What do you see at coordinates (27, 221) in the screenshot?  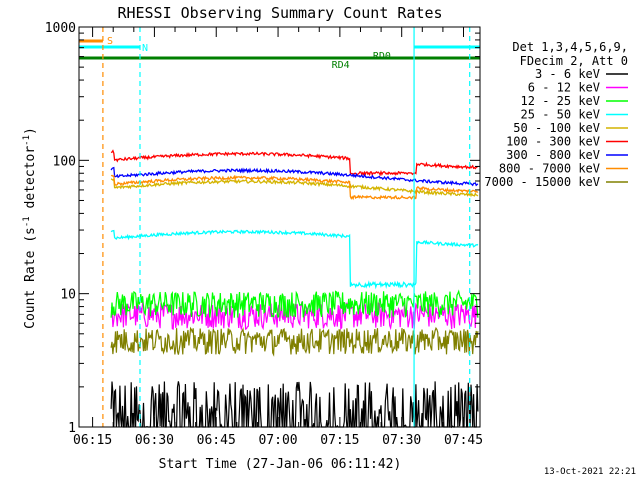 I see `y-axis-label-sup1: -1` at bounding box center [27, 221].